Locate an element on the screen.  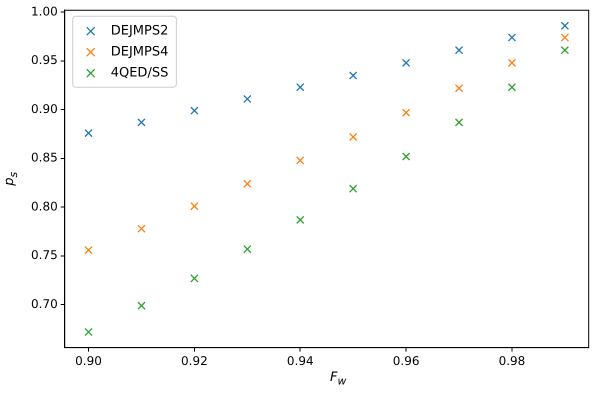
y-tick-label: 1.00 is located at coordinates (44, 11).